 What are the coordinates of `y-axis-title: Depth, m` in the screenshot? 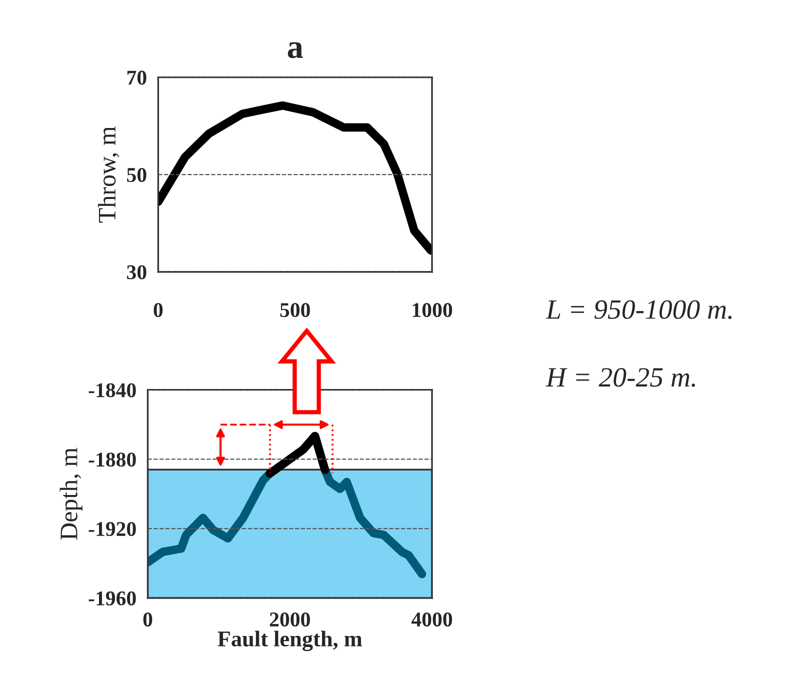 It's located at (71, 494).